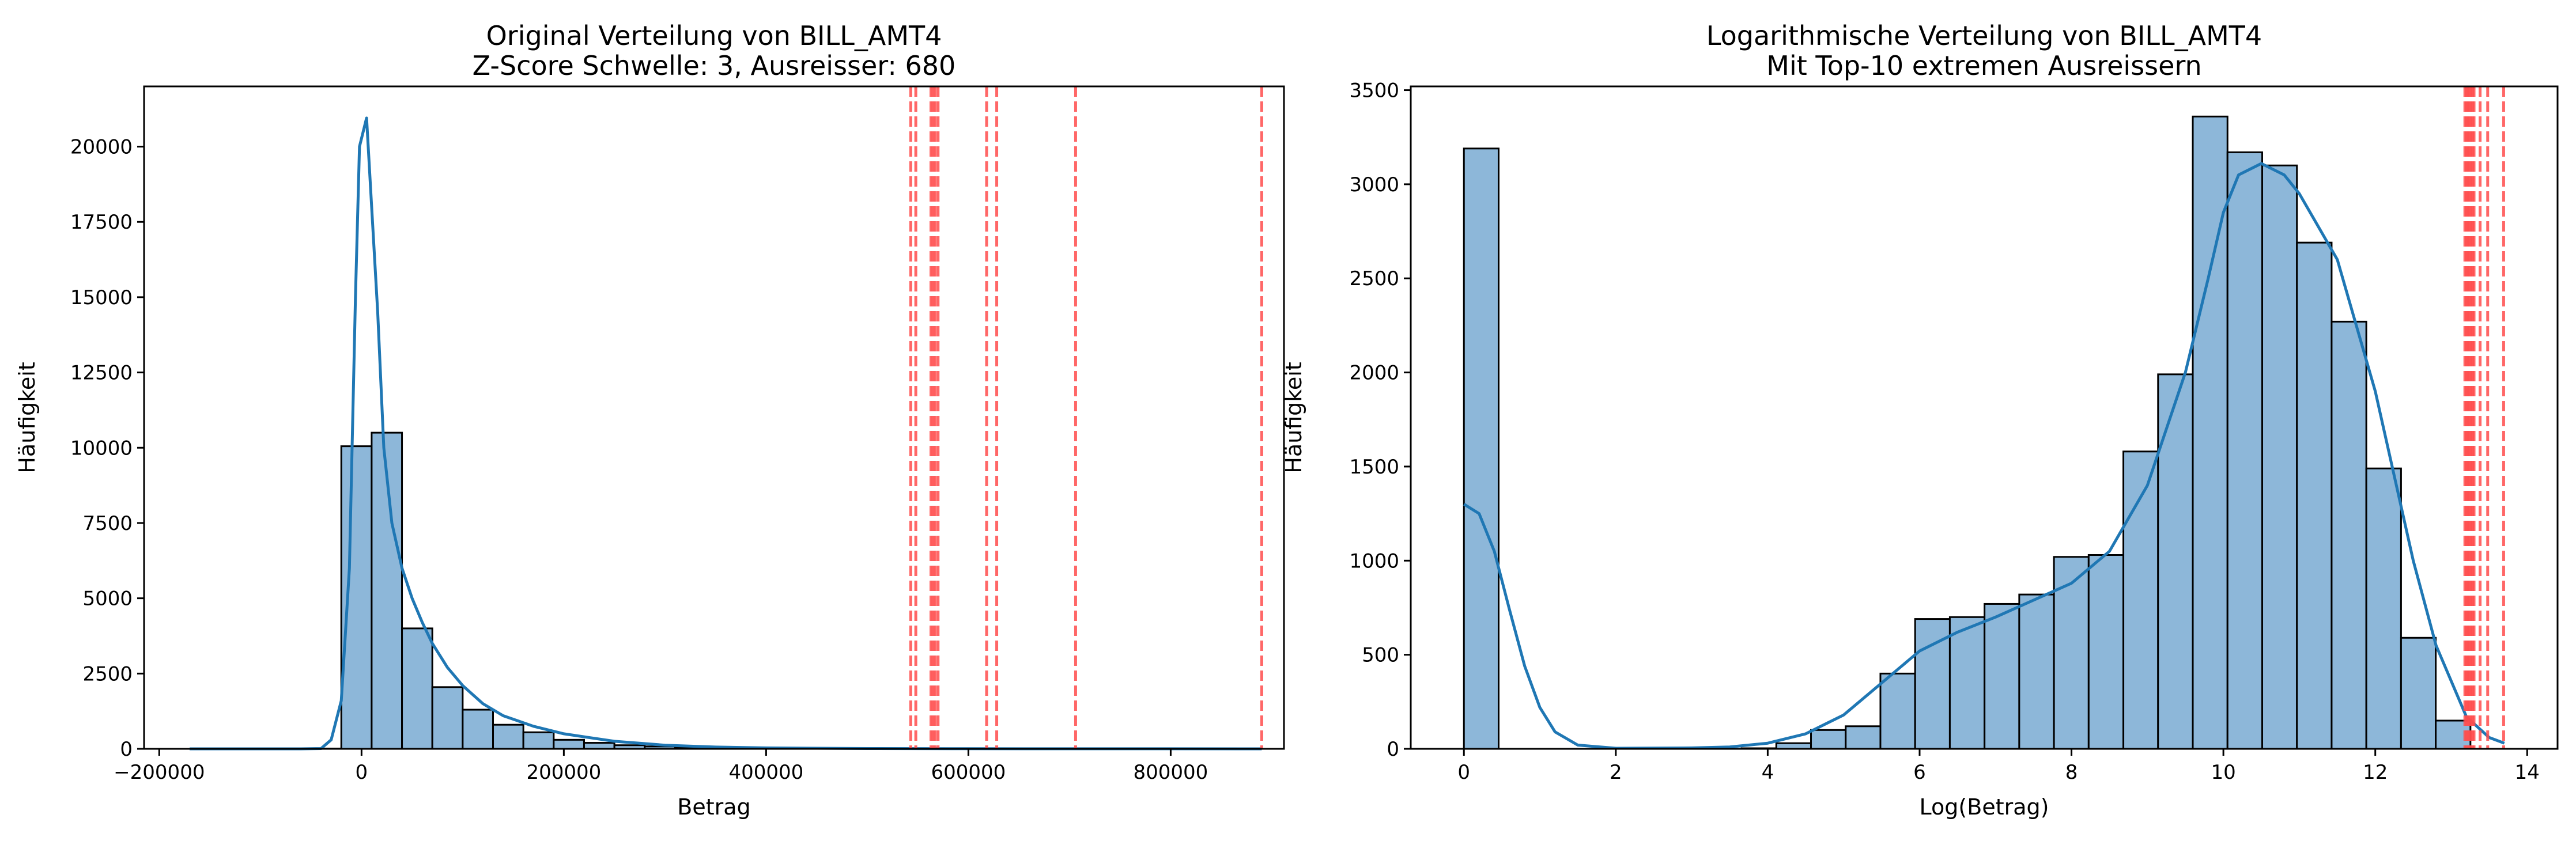  What do you see at coordinates (1616, 772) in the screenshot?
I see `x-tick-label: 2` at bounding box center [1616, 772].